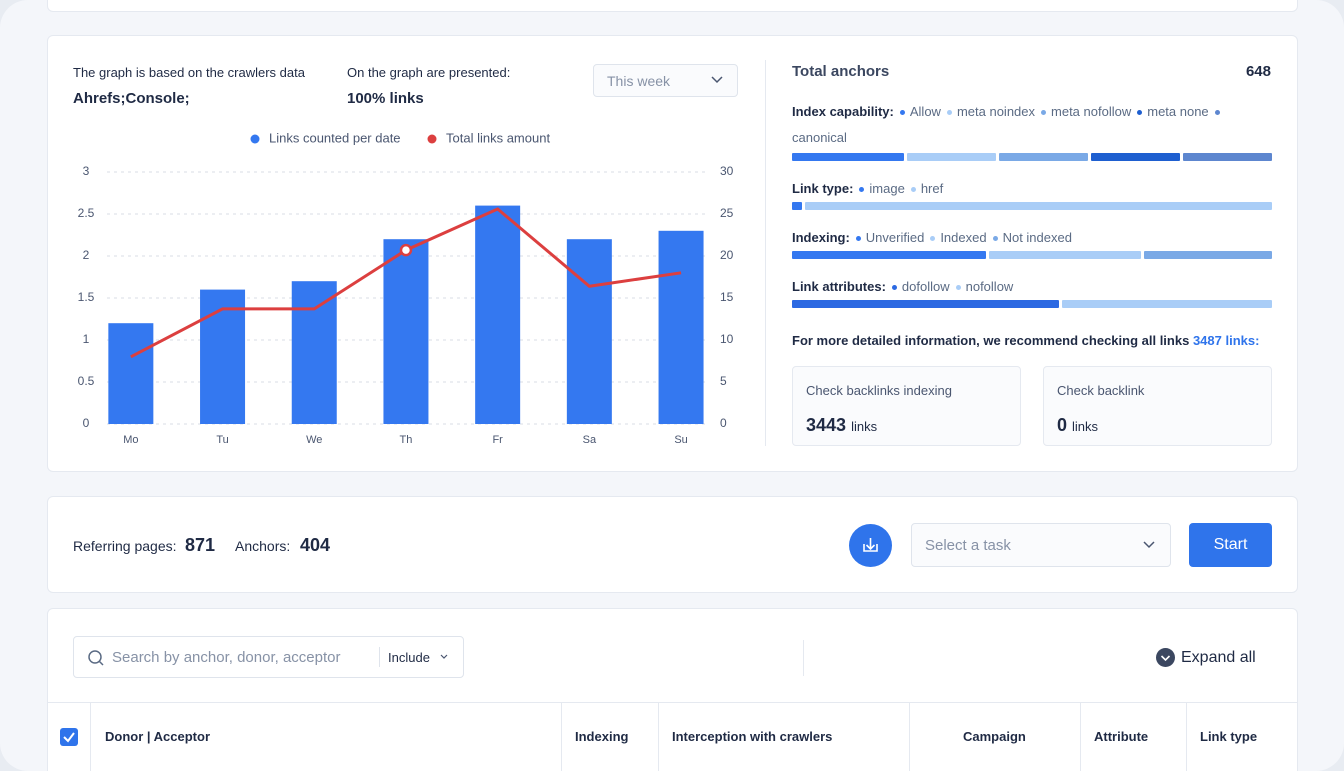 The image size is (1344, 771). I want to click on column-header: Donor | Acceptor, so click(157, 736).